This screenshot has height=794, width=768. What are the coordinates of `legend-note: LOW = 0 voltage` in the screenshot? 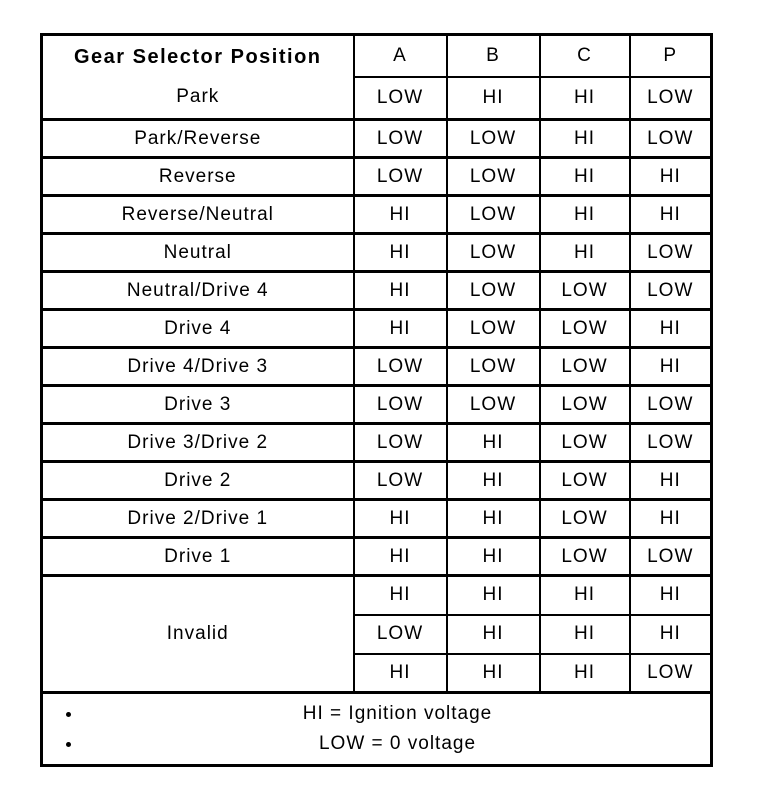 It's located at (396, 744).